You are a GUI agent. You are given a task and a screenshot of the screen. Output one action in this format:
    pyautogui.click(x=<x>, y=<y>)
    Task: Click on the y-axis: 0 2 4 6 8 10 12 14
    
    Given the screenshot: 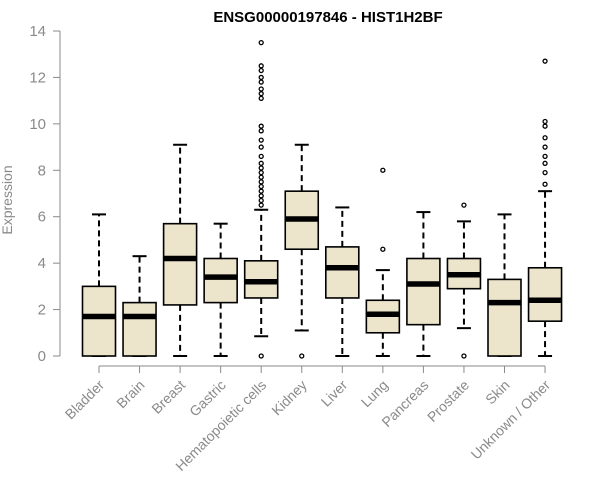 What is the action you would take?
    pyautogui.click(x=45, y=194)
    